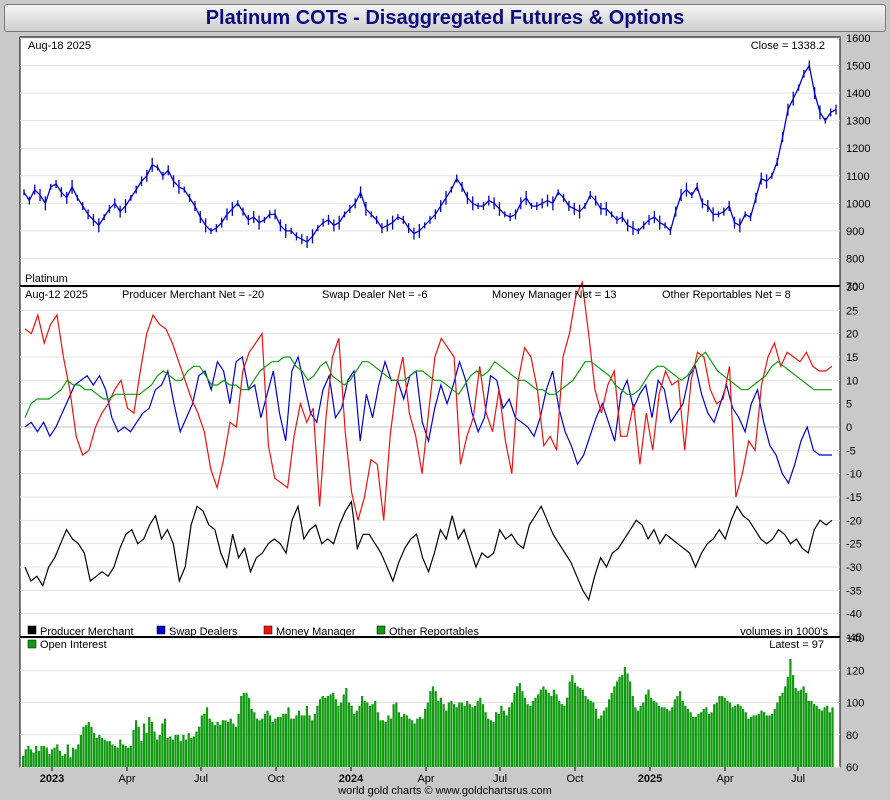 The width and height of the screenshot is (890, 800). Describe the element at coordinates (854, 615) in the screenshot. I see `cot-tick-label: -40` at that location.